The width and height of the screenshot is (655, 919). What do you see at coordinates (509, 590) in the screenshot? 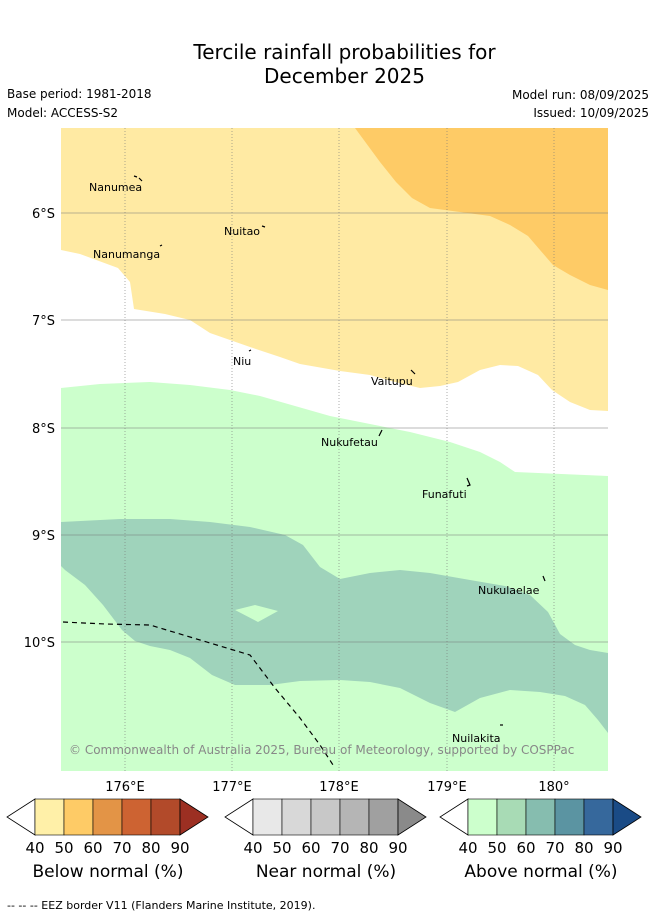
I see `island-label-nukulaelae: Nukulaelae` at bounding box center [509, 590].